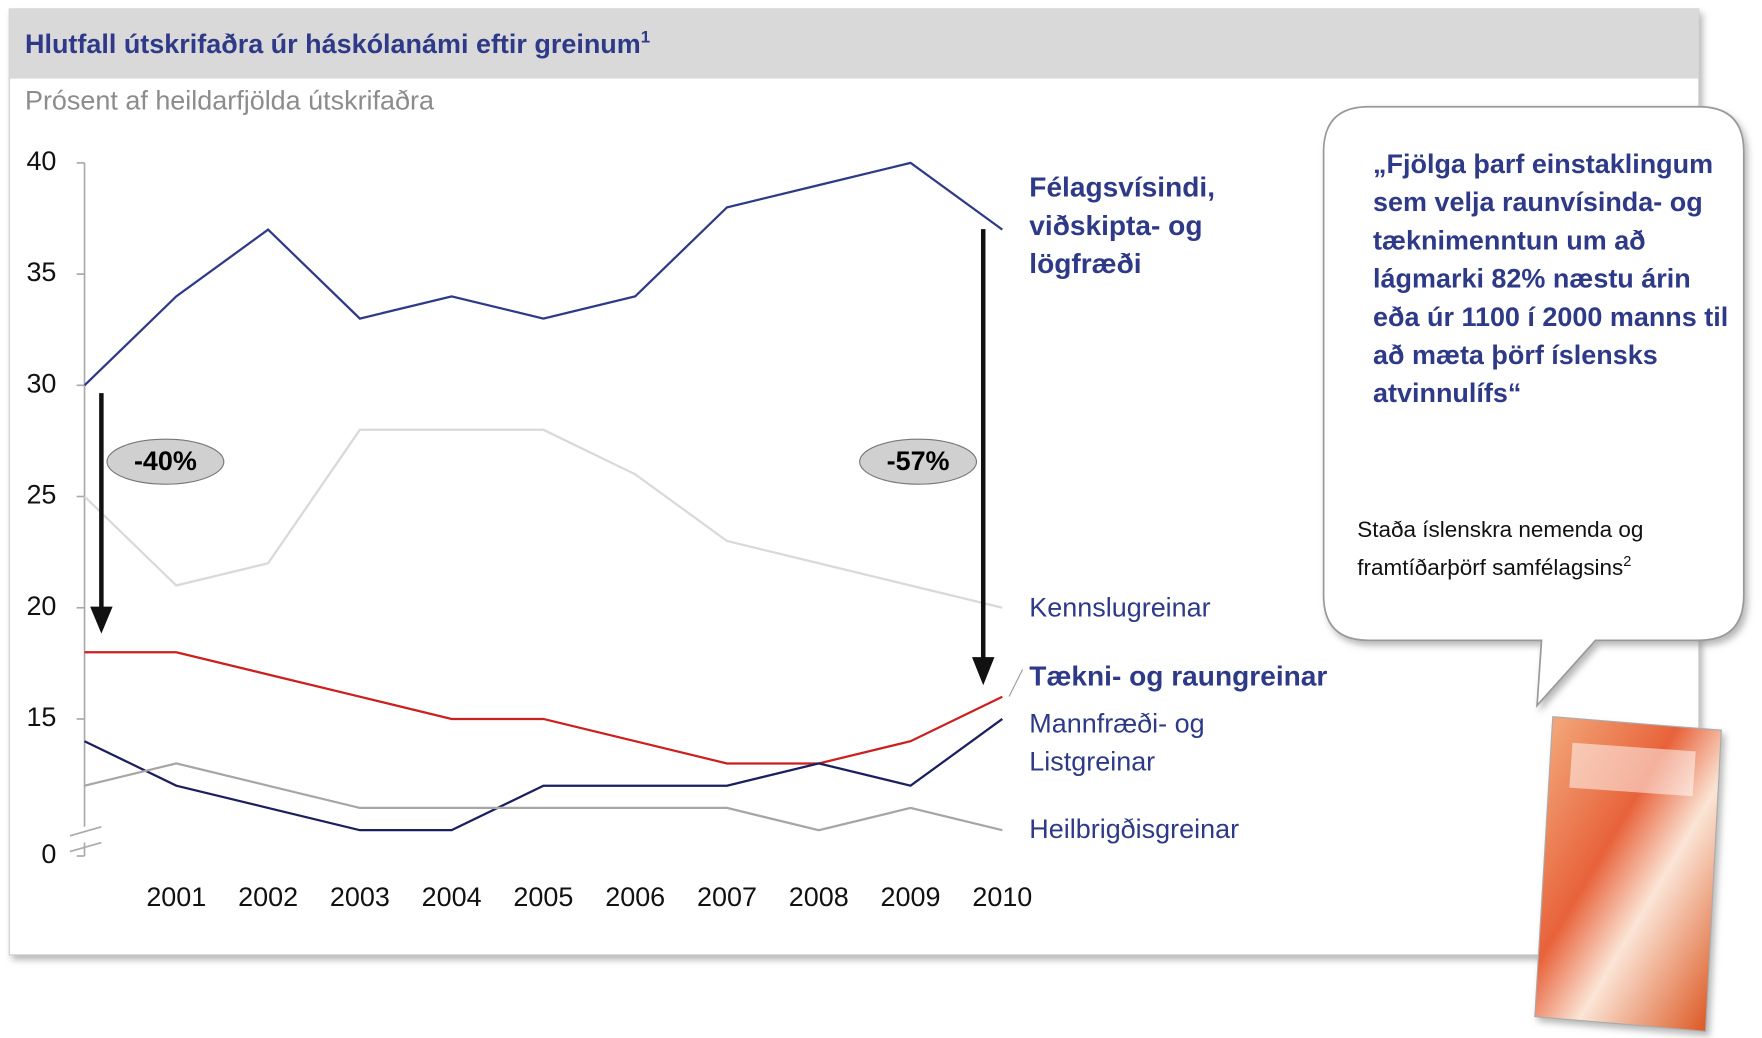  I want to click on annotation: -57%, so click(918, 461).